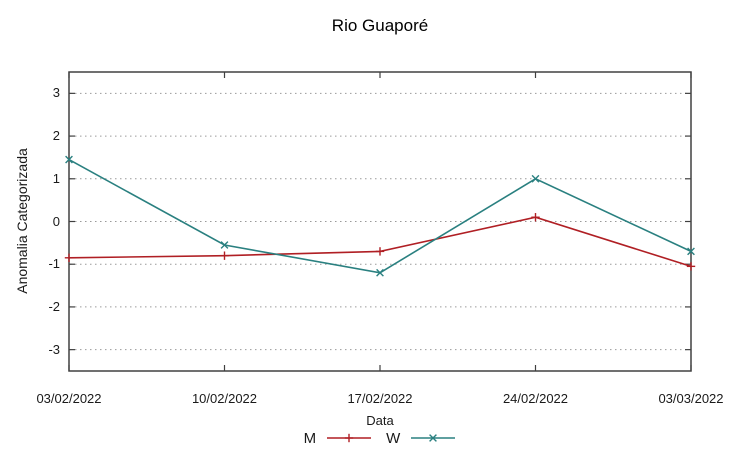 The height and width of the screenshot is (459, 753). Describe the element at coordinates (54, 306) in the screenshot. I see `y-tick-label: -2` at that location.